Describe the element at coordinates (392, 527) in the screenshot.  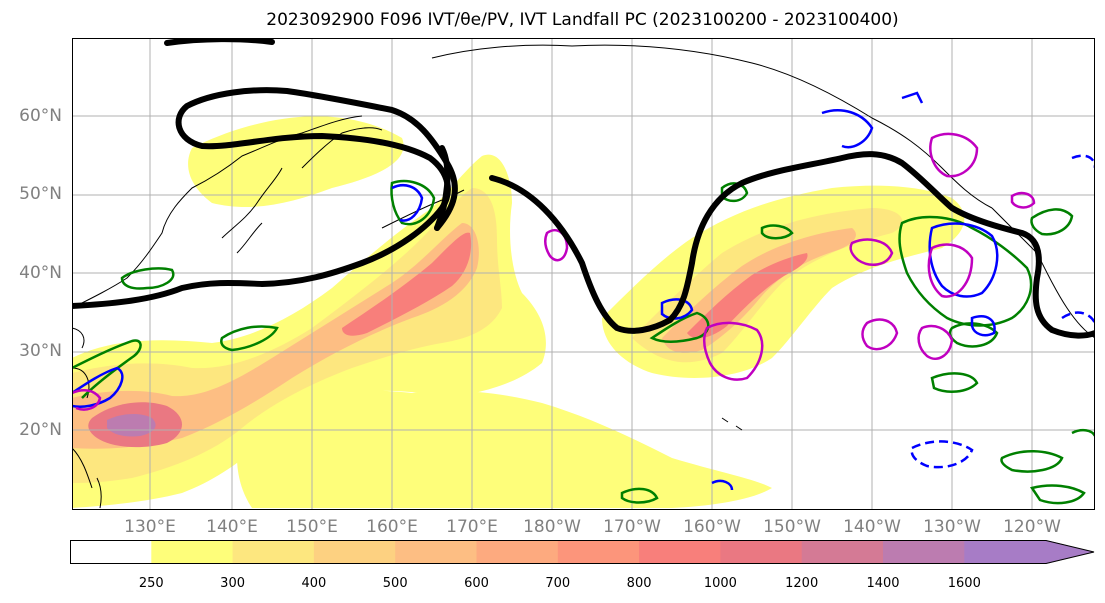
I see `lon-label-160e: 160°E` at that location.